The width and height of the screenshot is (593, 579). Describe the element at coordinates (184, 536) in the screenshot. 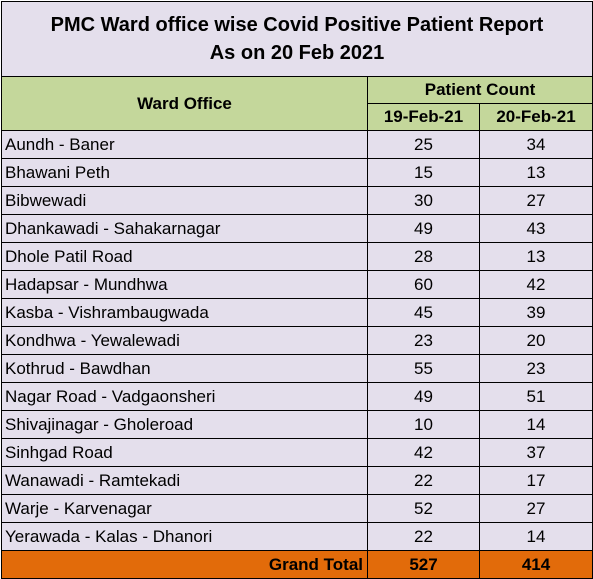

I see `ward-name-cell: Yerawada - Kalas - Dhanori` at that location.